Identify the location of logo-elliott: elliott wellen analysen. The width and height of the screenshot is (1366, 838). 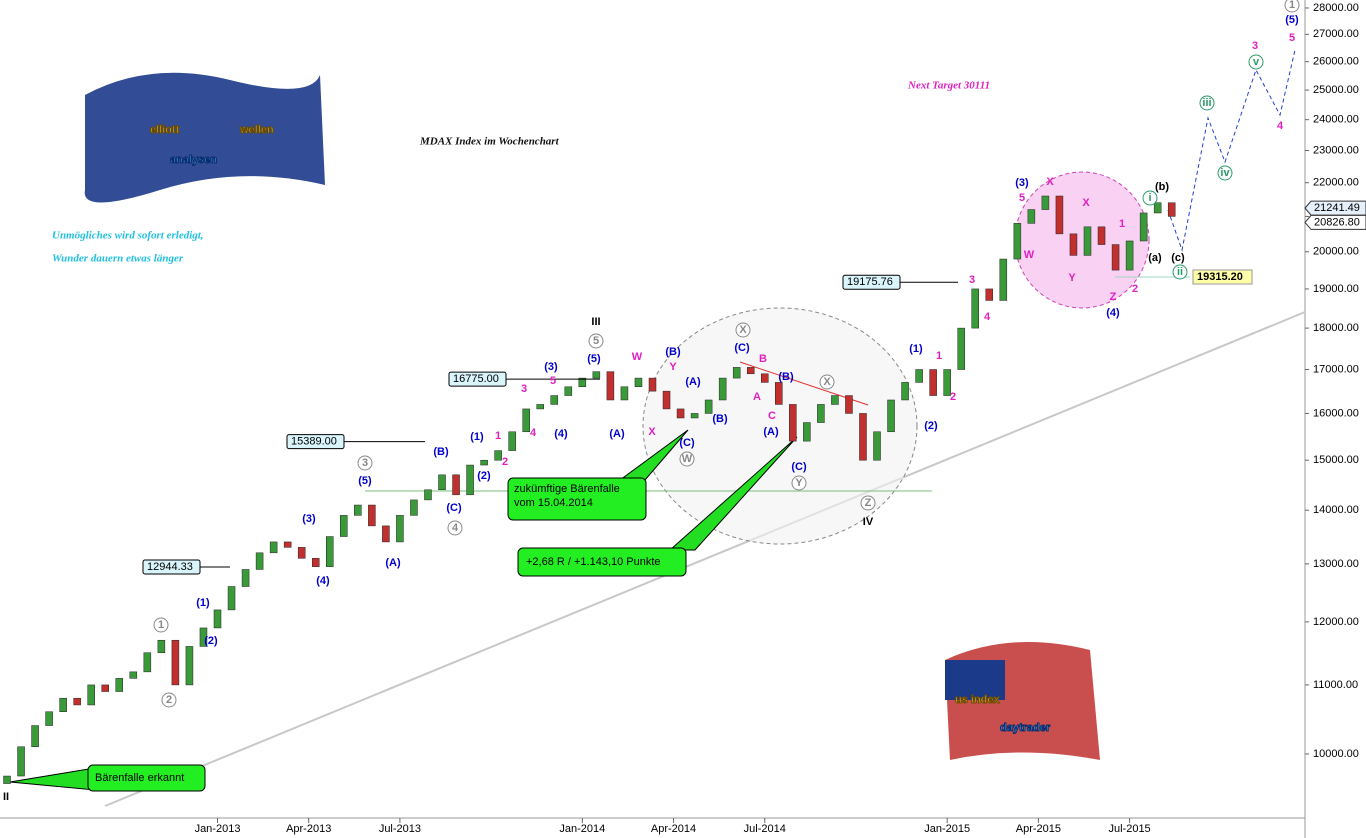
(205, 137).